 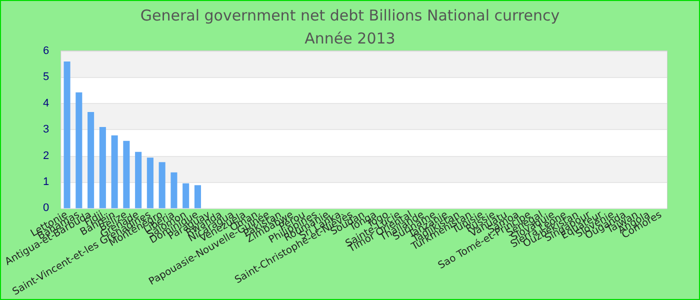 I want to click on chart-title: General government net debt Billions National currency, so click(x=350, y=15).